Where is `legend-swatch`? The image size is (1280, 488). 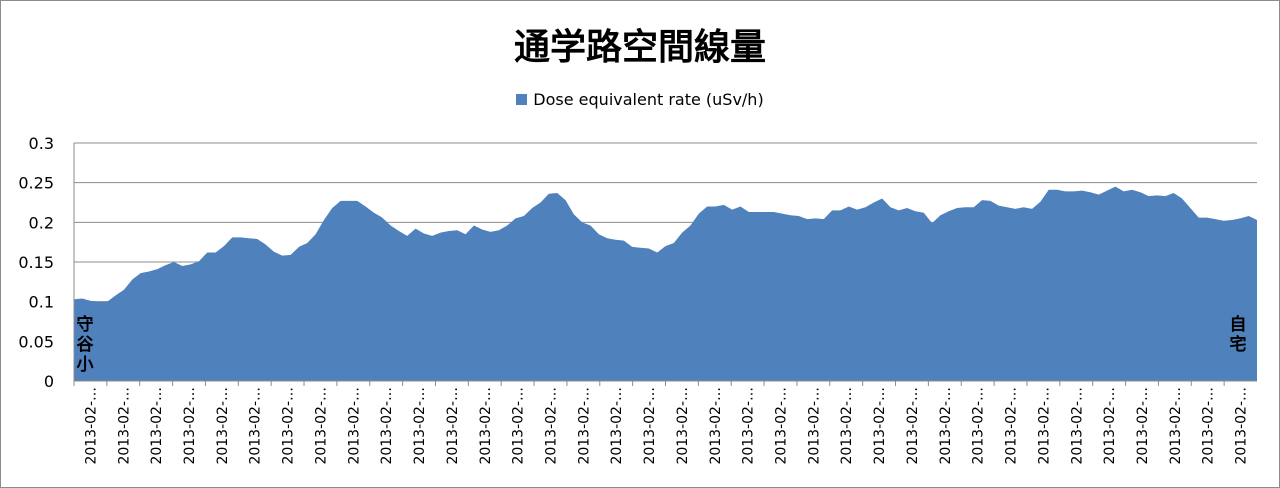
legend-swatch is located at coordinates (522, 99).